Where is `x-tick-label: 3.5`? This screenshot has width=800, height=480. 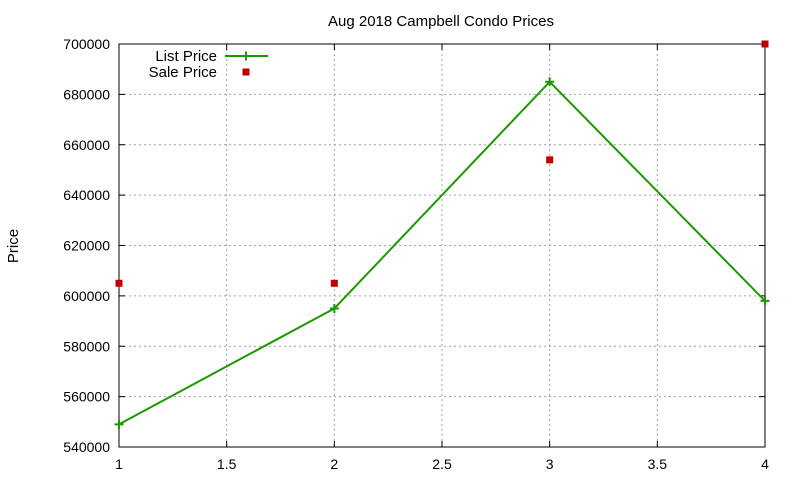 x-tick-label: 3.5 is located at coordinates (658, 464).